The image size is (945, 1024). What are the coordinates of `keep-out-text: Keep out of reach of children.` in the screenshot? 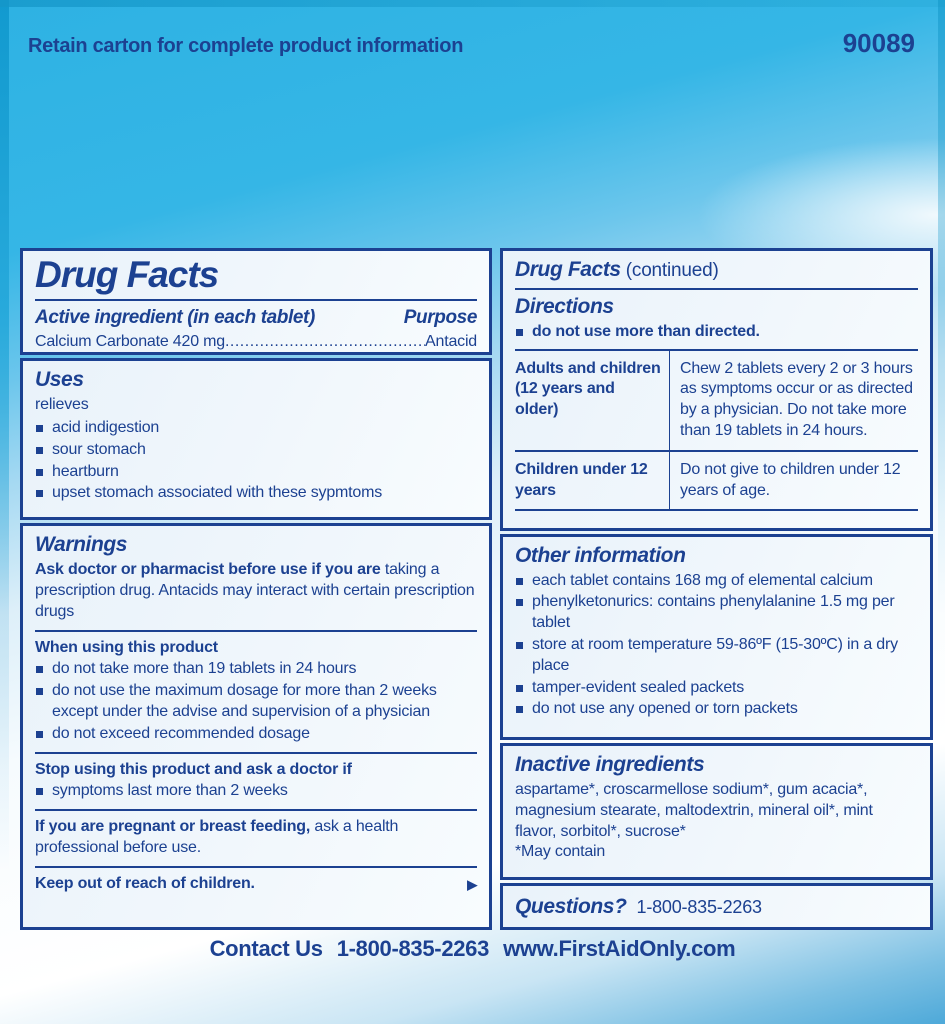 It's located at (145, 883).